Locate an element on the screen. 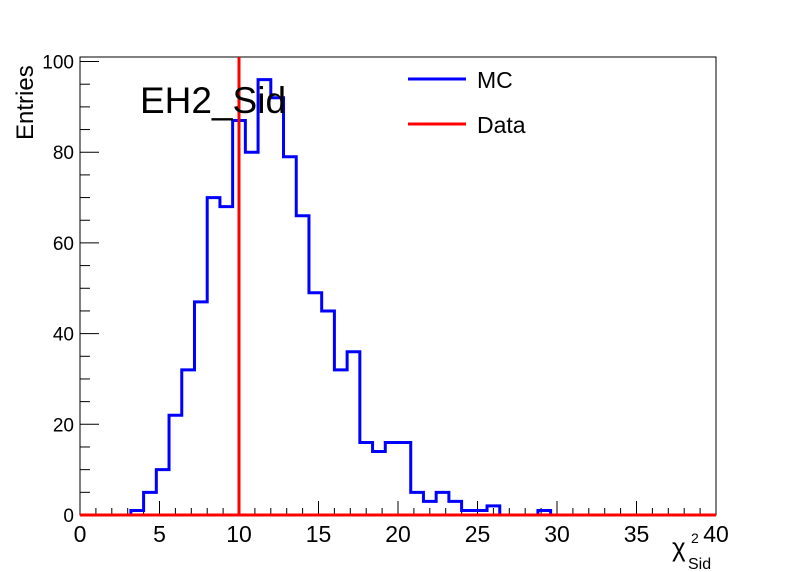 The height and width of the screenshot is (572, 796). x-tick-label: 10 is located at coordinates (239, 534).